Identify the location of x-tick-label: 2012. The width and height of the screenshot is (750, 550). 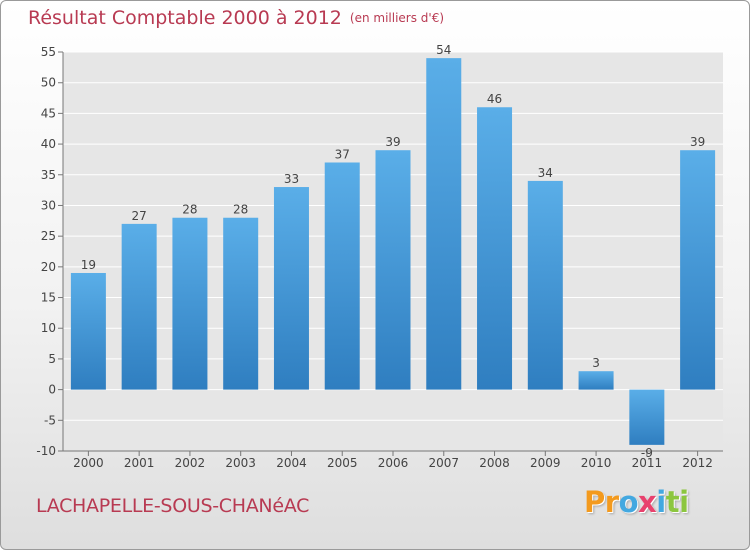
(697, 463).